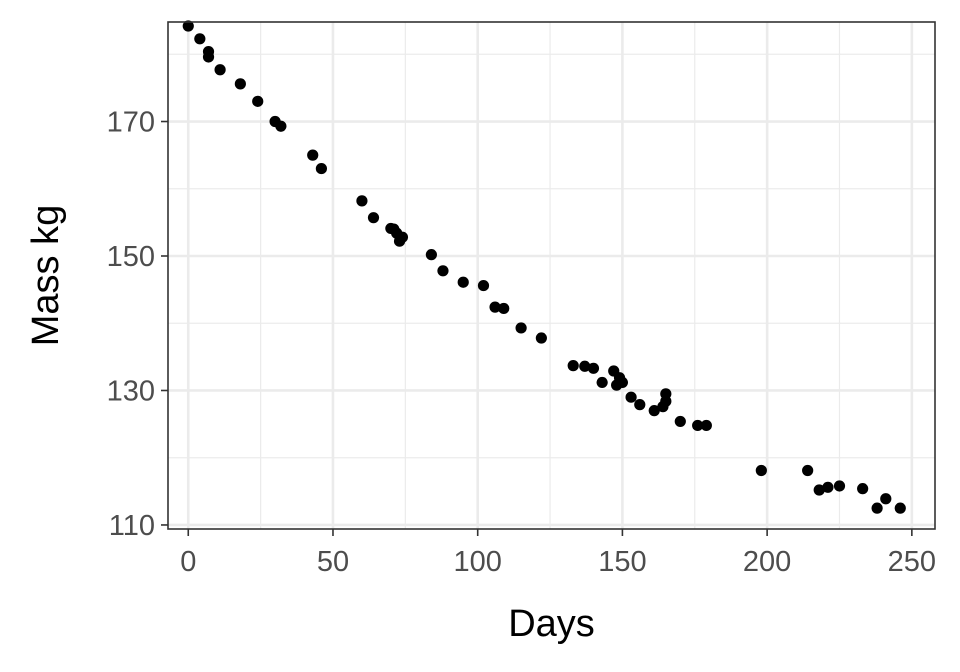  What do you see at coordinates (622, 562) in the screenshot?
I see `x-tick-label: 150` at bounding box center [622, 562].